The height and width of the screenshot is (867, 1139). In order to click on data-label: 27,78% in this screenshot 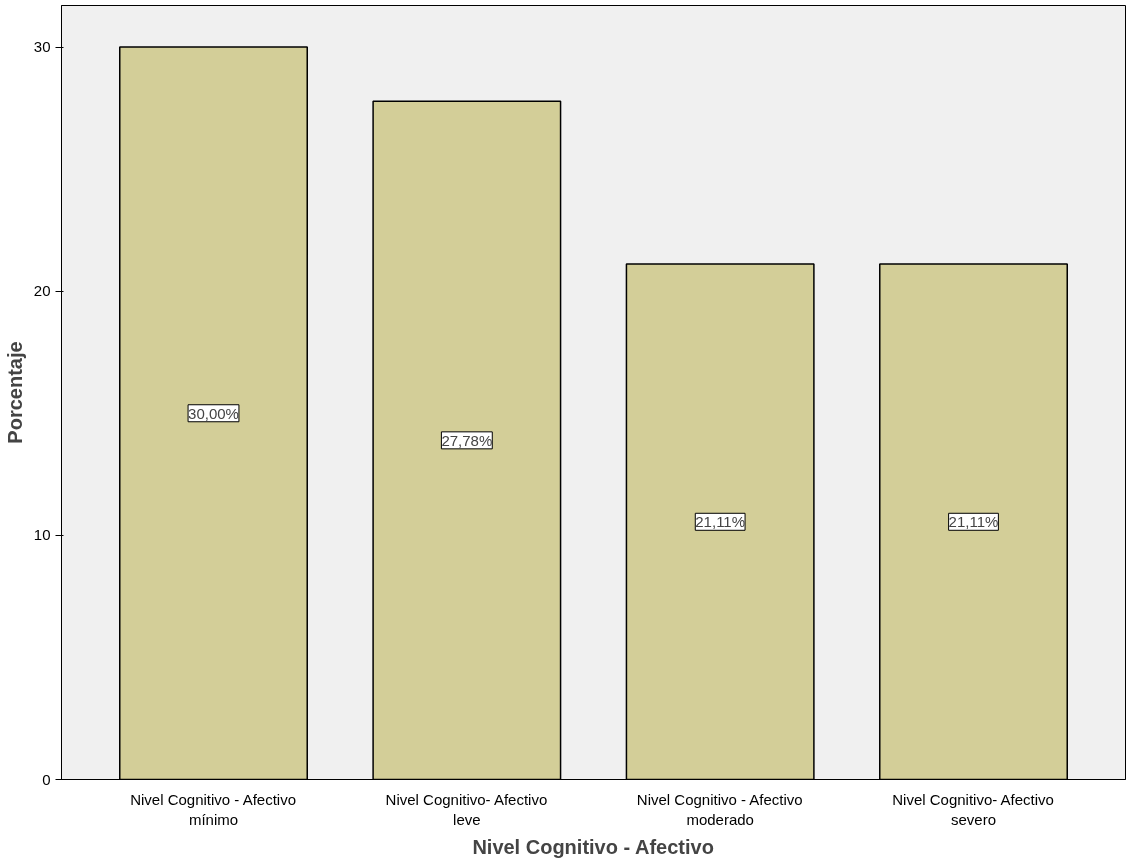, I will do `click(467, 440)`.